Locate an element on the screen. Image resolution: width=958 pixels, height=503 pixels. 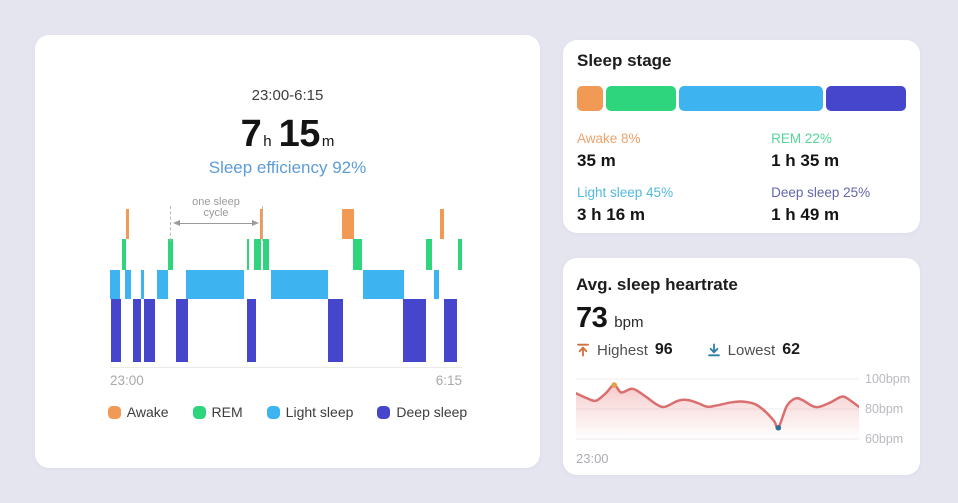
sleep-summary-header: 23:00-6:15 7 h 15 m Sleep efficiency 92% is located at coordinates (287, 133).